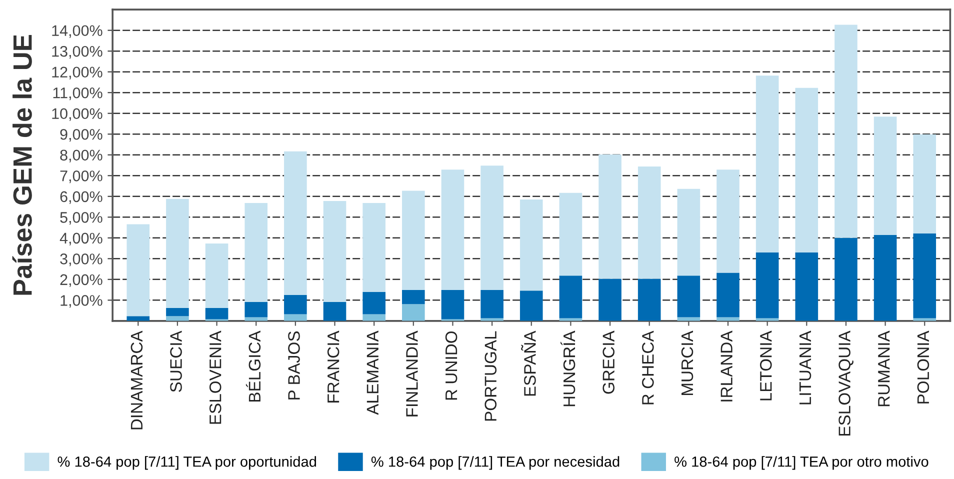 Image resolution: width=954 pixels, height=479 pixels. Describe the element at coordinates (81, 239) in the screenshot. I see `y-tick-label: 4,00%` at that location.